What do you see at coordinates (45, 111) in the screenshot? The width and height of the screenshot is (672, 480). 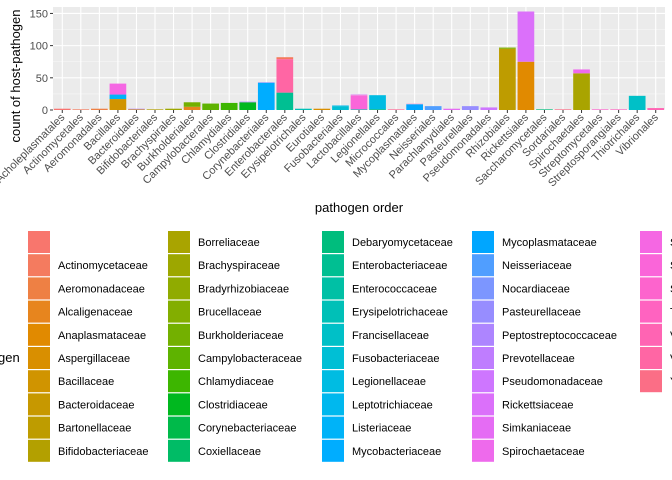 I see `y-tick-label: 0` at bounding box center [45, 111].